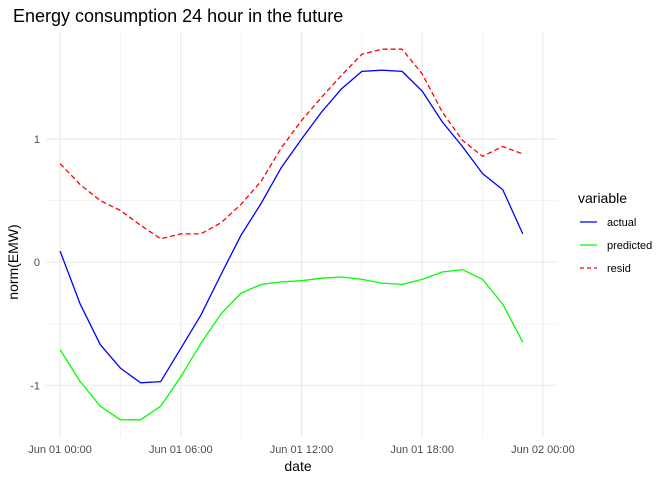  Describe the element at coordinates (629, 246) in the screenshot. I see `legend-label-predicted: predicted` at that location.